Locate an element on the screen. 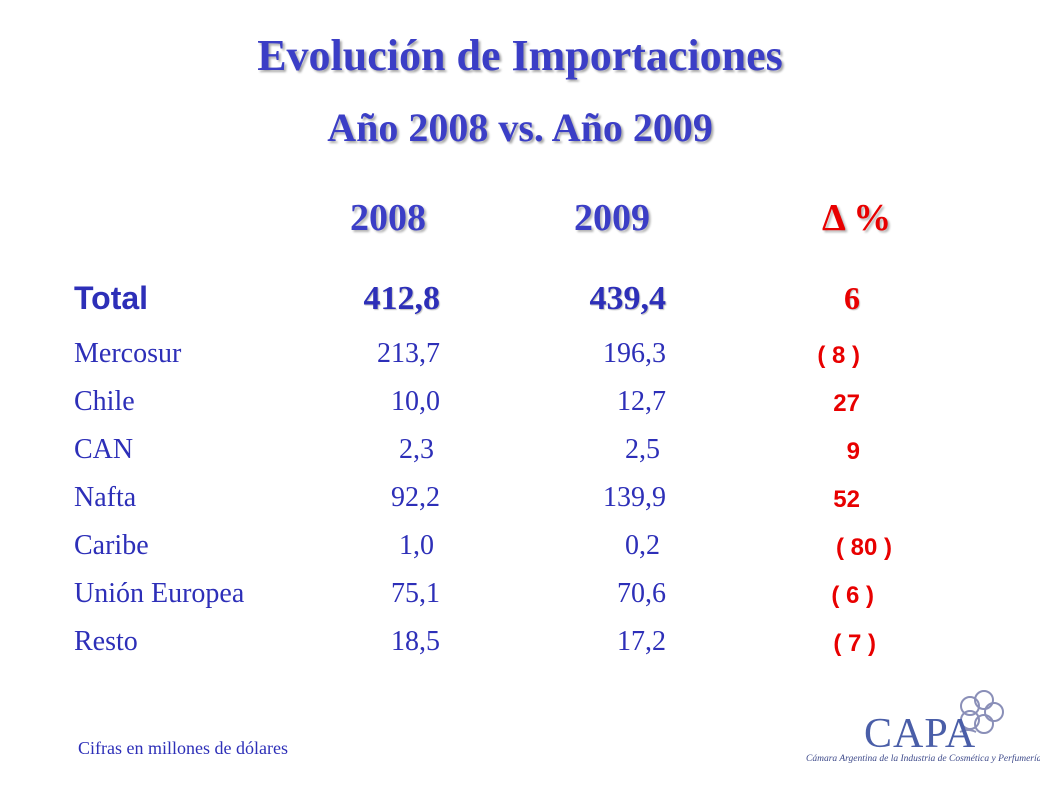  delta-percent: 52 is located at coordinates (846, 499).